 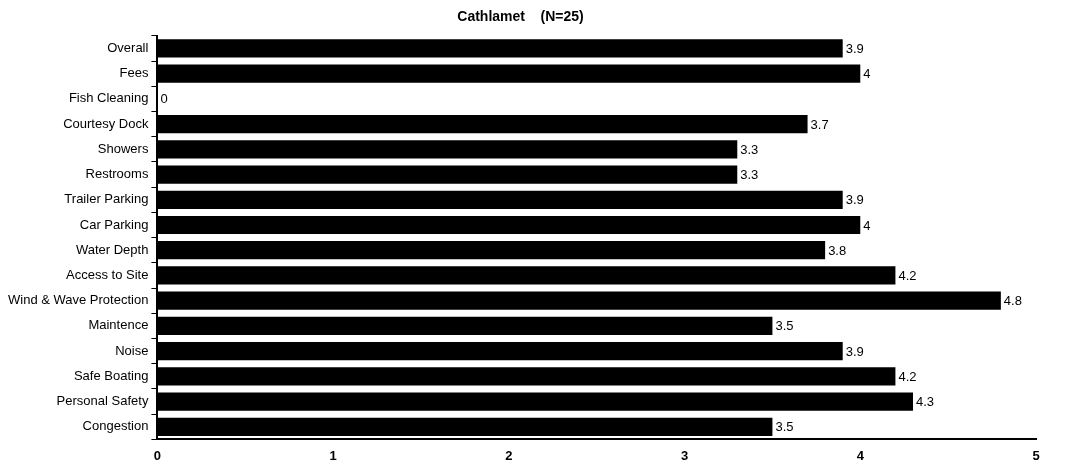 What do you see at coordinates (108, 98) in the screenshot?
I see `y-tick-label: Fish Cleaning` at bounding box center [108, 98].